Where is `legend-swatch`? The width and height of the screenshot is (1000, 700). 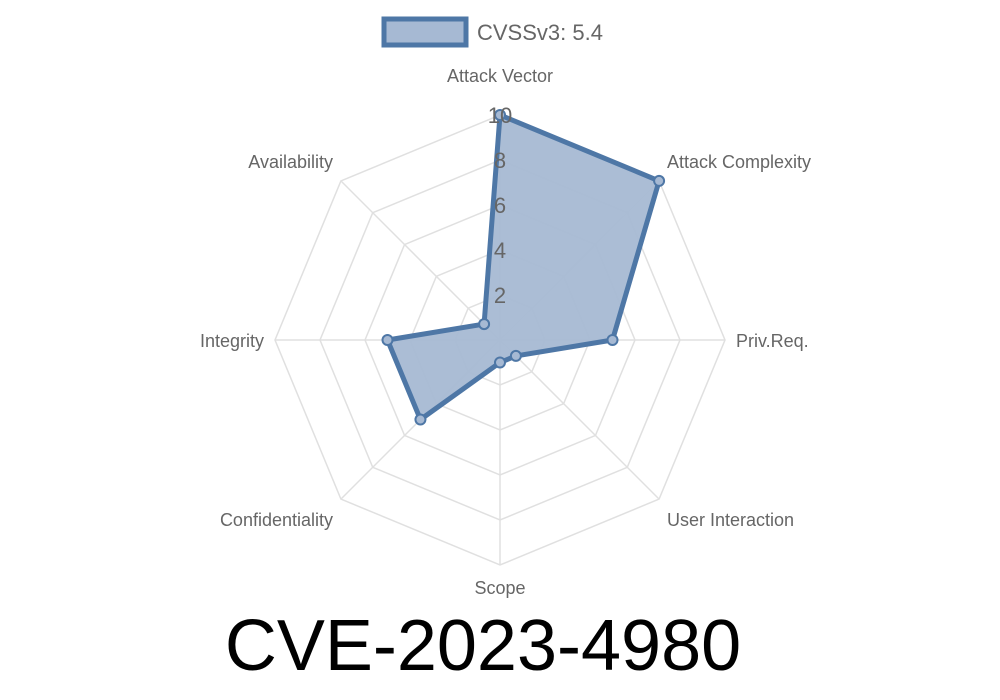
legend-swatch is located at coordinates (425, 32).